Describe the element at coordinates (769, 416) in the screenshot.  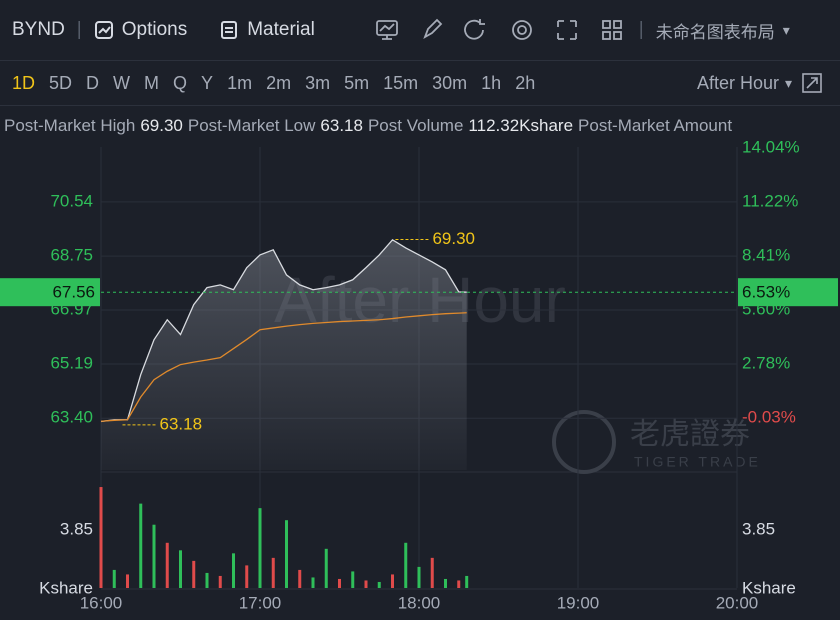
I see `y2-tick-label: -0.03%` at that location.